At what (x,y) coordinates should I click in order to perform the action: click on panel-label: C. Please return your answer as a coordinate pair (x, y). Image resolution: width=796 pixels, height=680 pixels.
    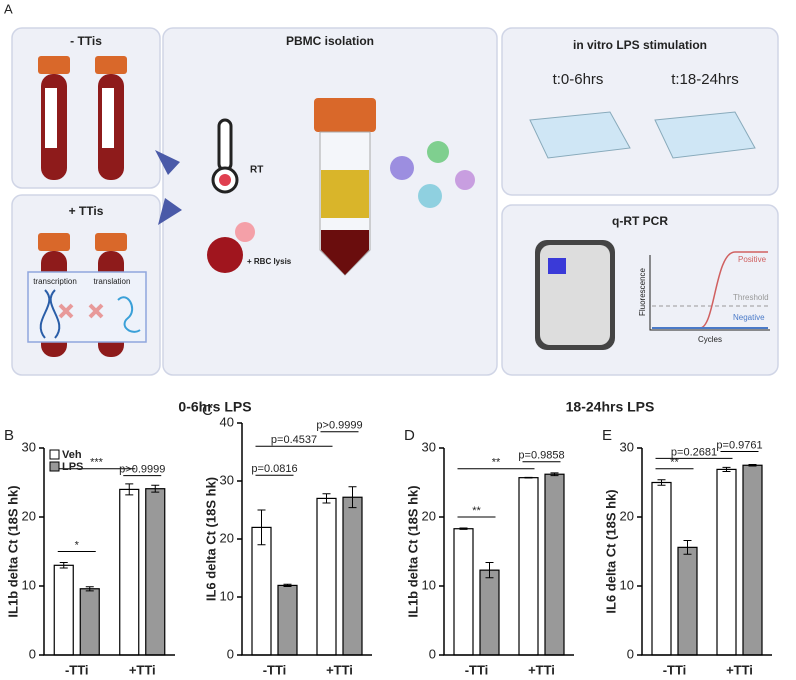
    Looking at the image, I should click on (207, 410).